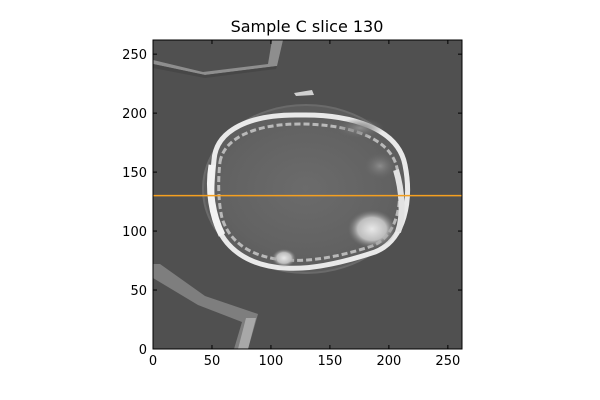  I want to click on chart-title: Sample C slice 130, so click(307, 26).